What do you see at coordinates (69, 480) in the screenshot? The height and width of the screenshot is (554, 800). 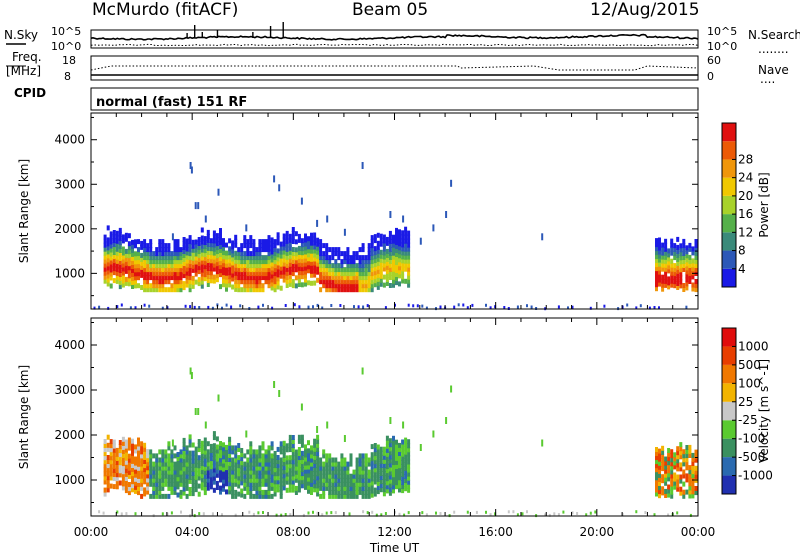 I see `y-tick-label: 1000` at bounding box center [69, 480].